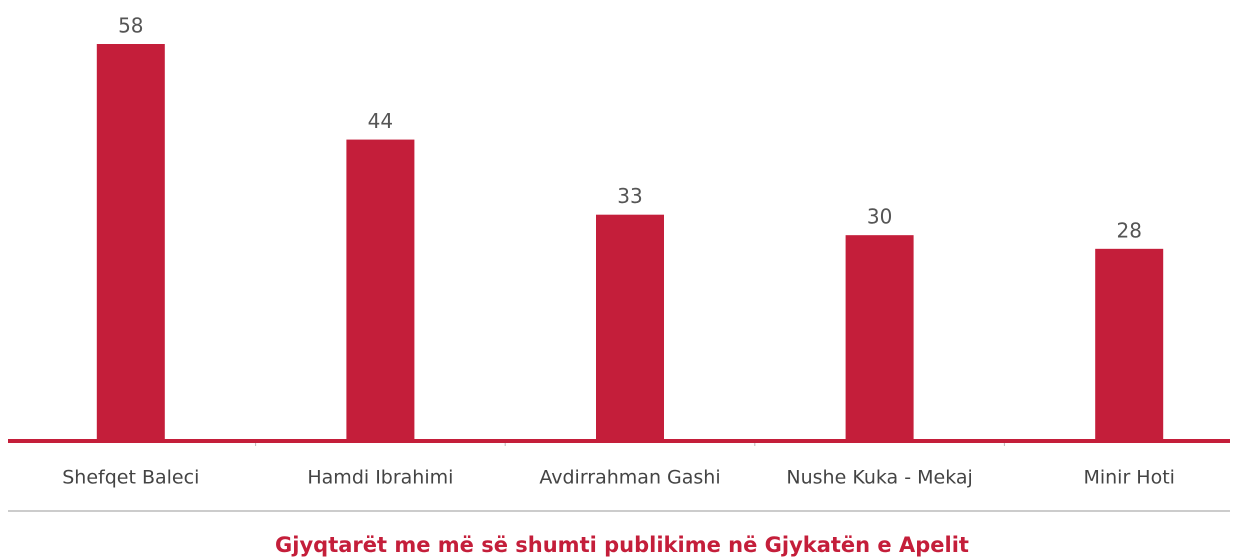  What do you see at coordinates (130, 478) in the screenshot?
I see `x-tick-label: Shefqet Baleci` at bounding box center [130, 478].